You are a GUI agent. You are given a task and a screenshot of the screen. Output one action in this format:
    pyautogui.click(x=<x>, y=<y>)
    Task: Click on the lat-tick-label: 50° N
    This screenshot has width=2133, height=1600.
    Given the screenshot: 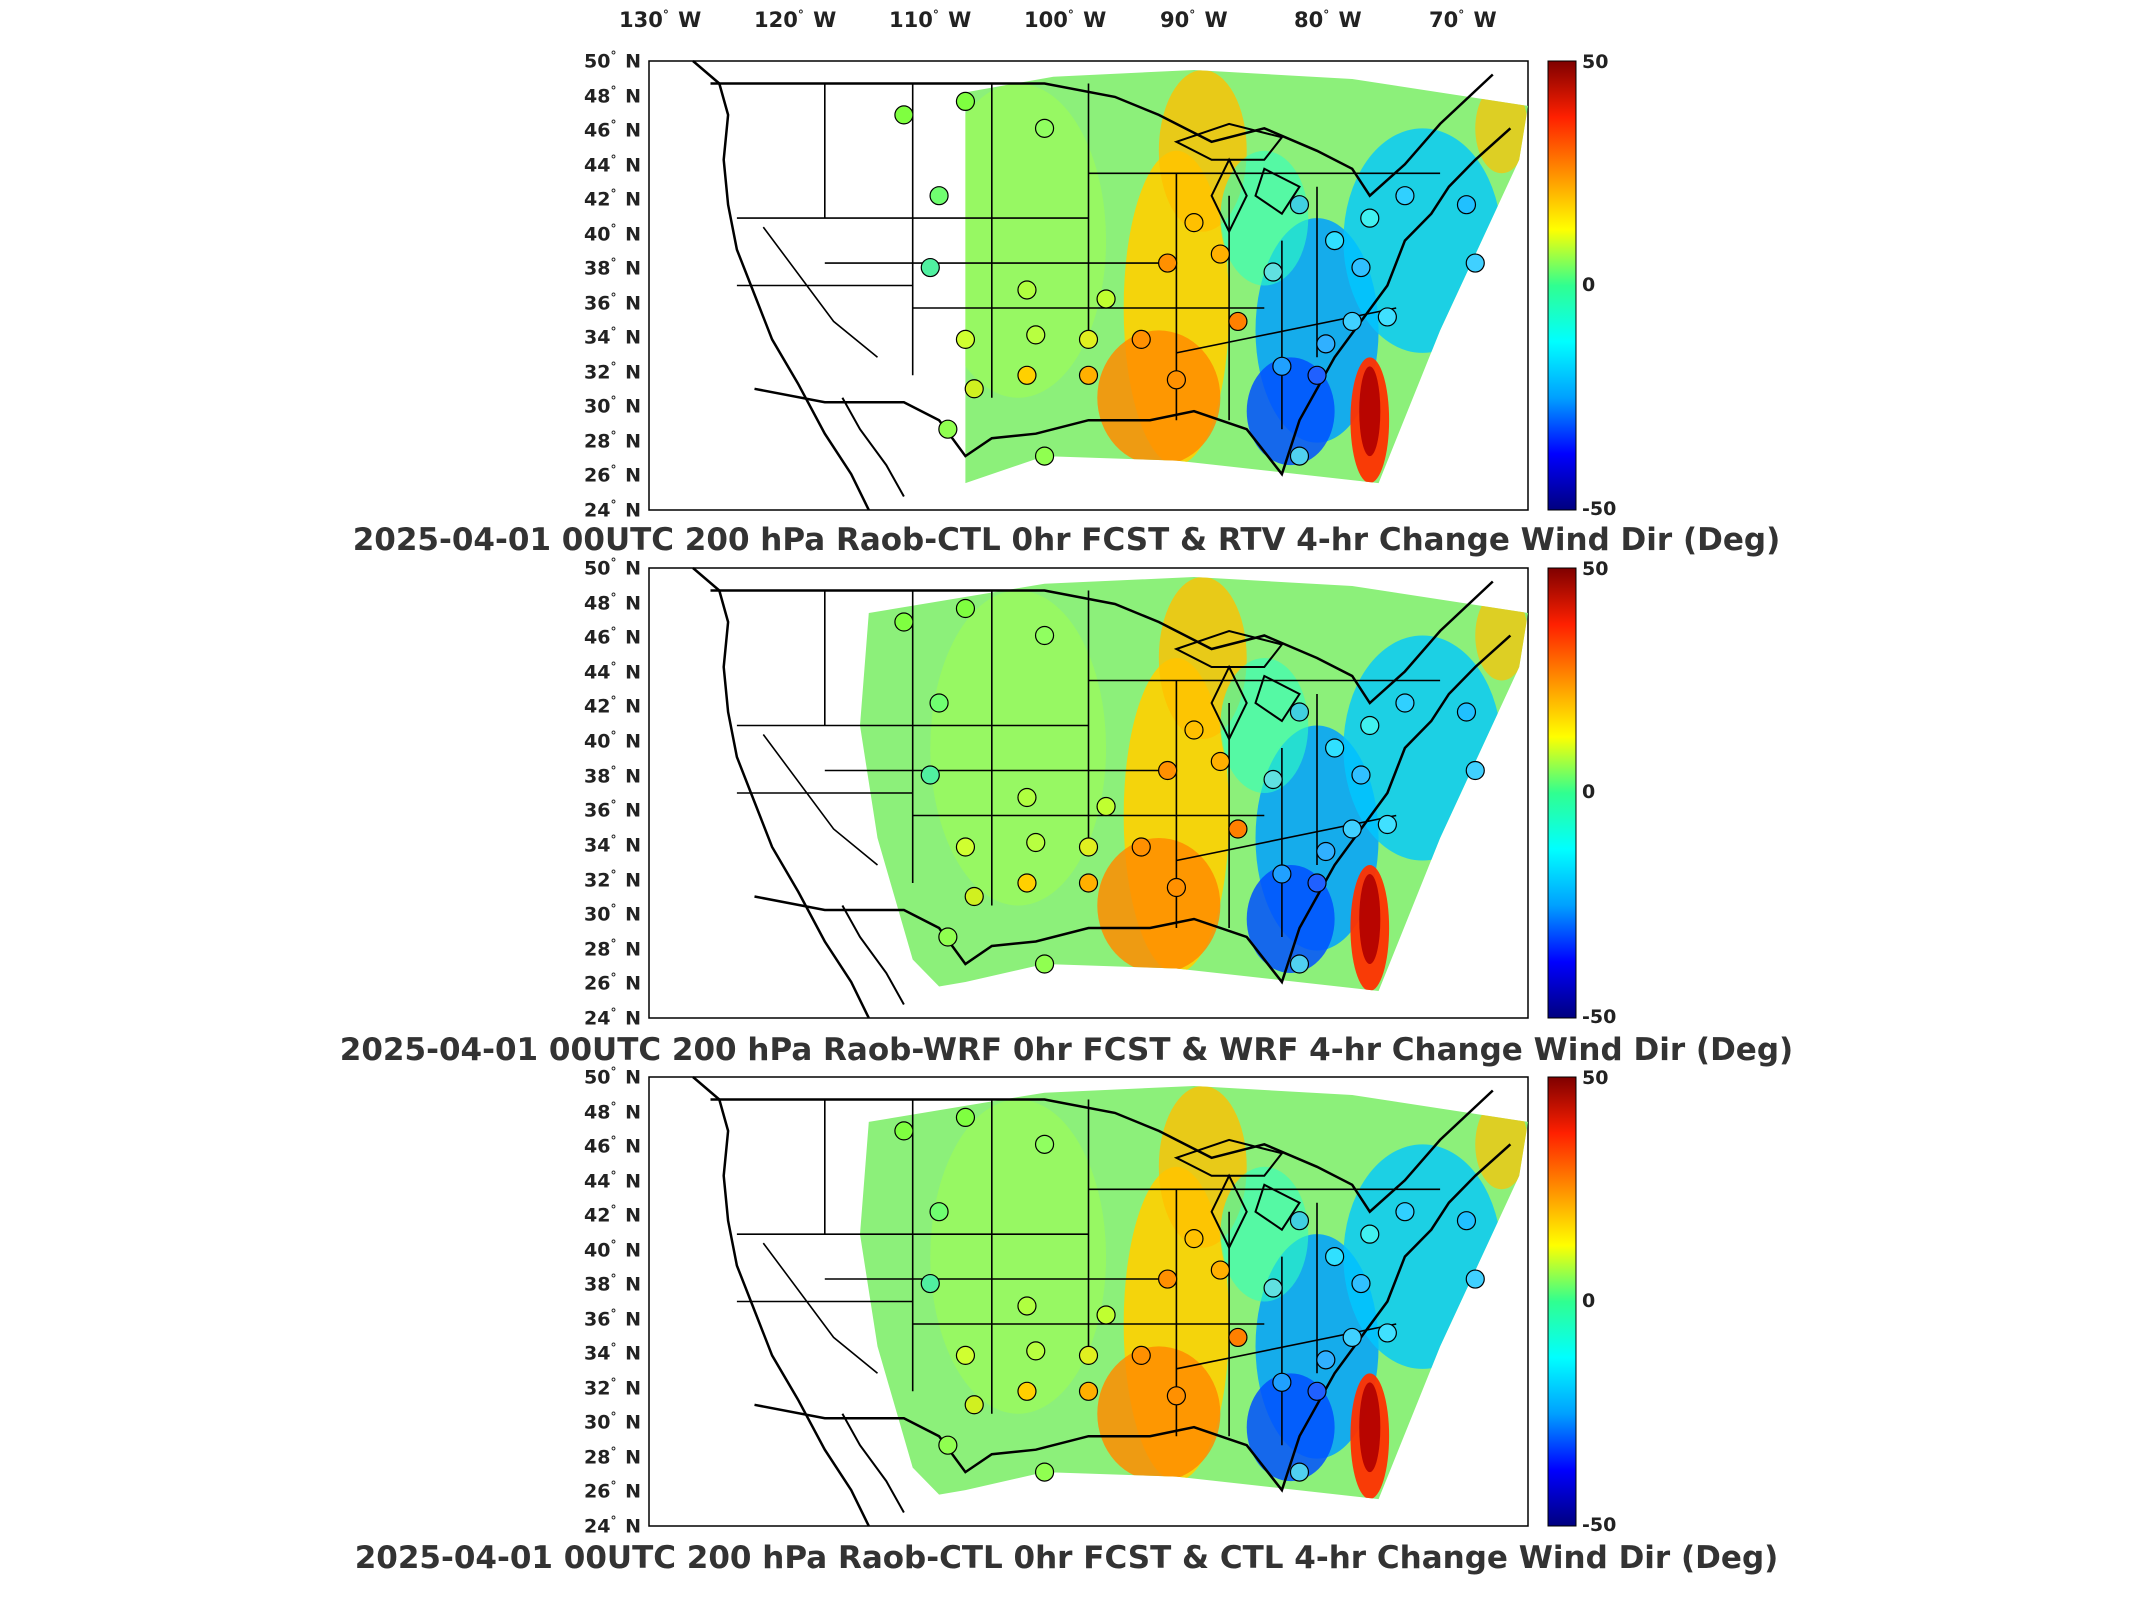 What is the action you would take?
    pyautogui.click(x=612, y=568)
    